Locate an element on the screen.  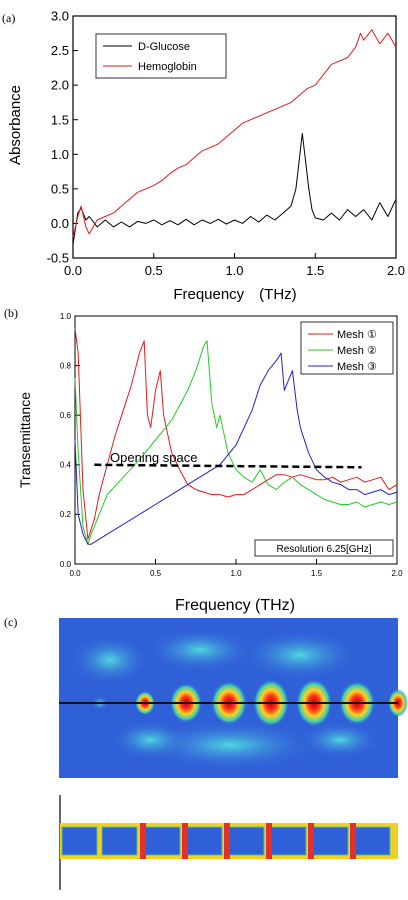
panel-b-label: (b) is located at coordinates (11, 313).